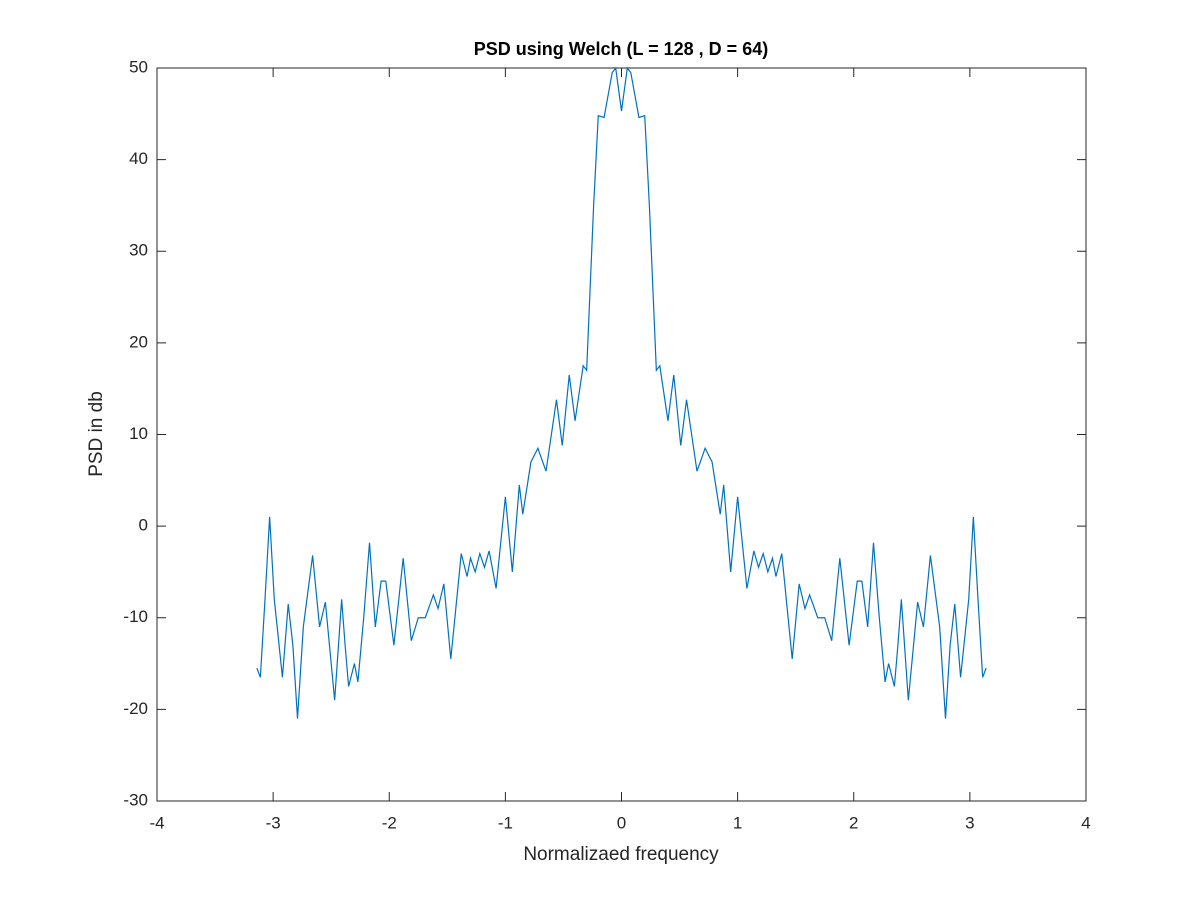  What do you see at coordinates (138, 66) in the screenshot?
I see `y-tick-label: 50` at bounding box center [138, 66].